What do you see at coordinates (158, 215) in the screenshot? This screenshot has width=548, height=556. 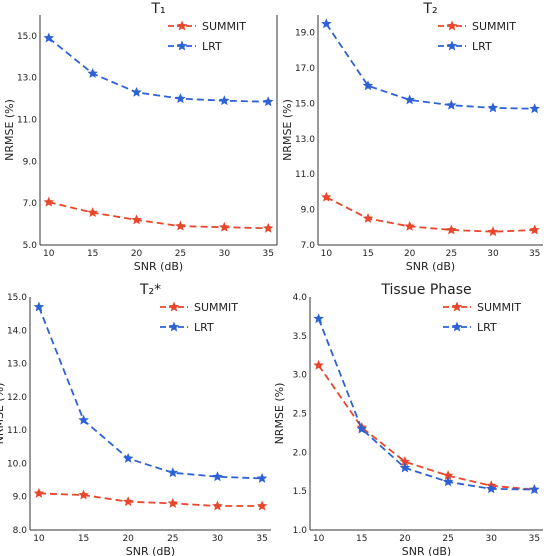 I see `t1-summit-line` at bounding box center [158, 215].